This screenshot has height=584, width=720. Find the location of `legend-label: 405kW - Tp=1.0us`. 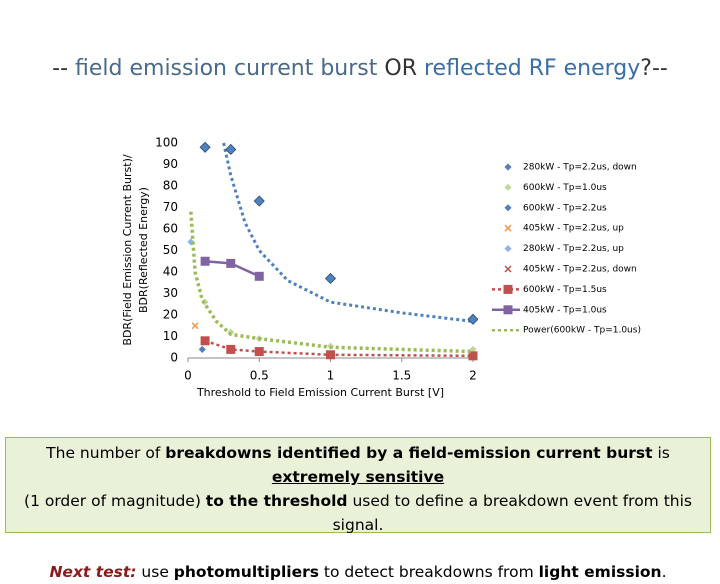

legend-label: 405kW - Tp=1.0us is located at coordinates (565, 310).